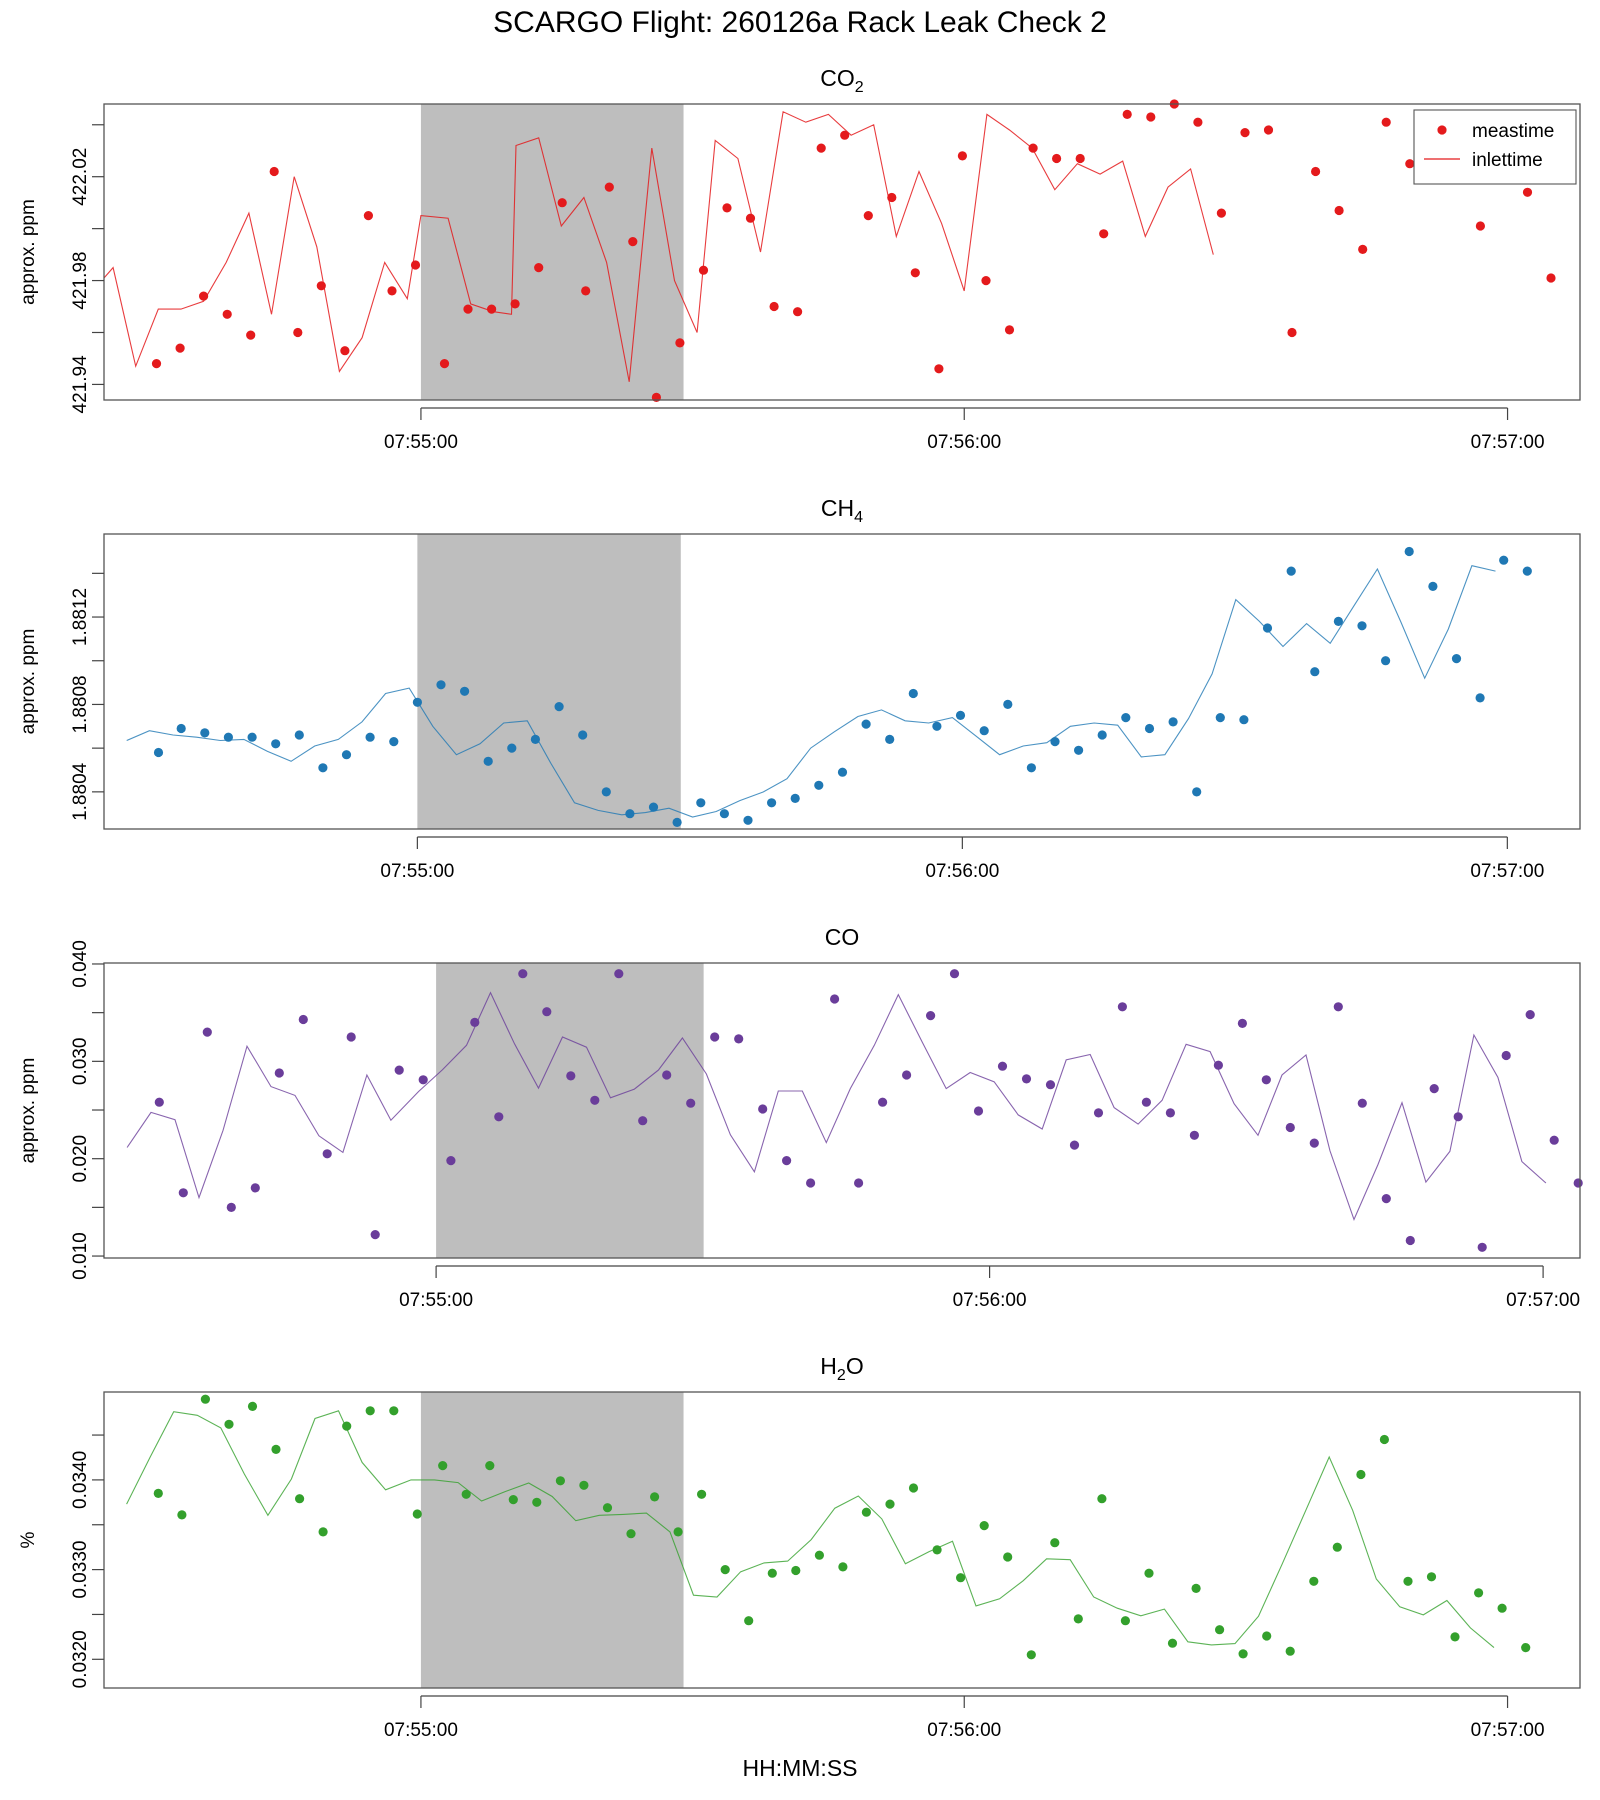  I want to click on panel-title-subscript: 4, so click(858, 517).